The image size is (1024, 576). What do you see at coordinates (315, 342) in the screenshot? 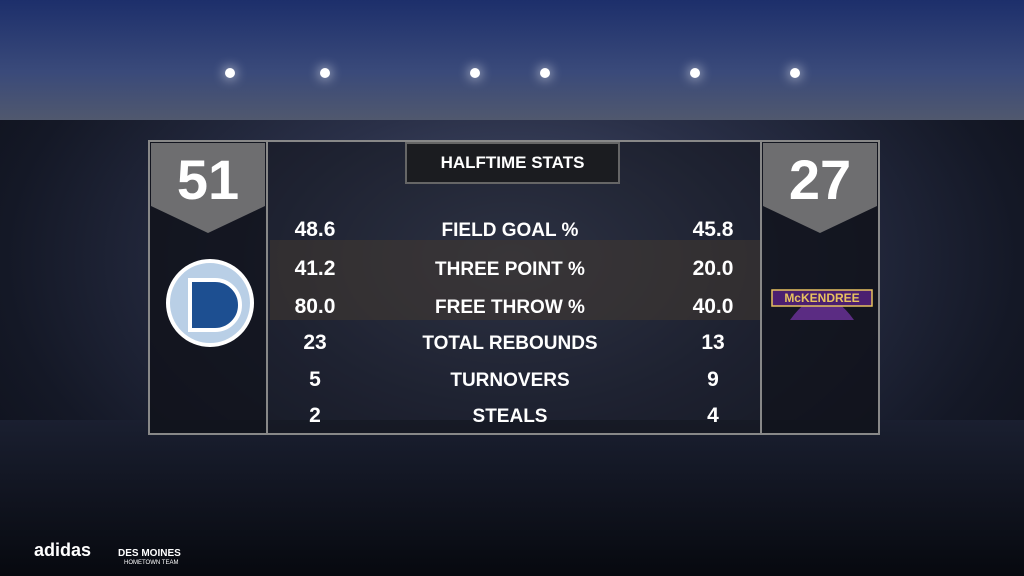
I see `home-value: 23` at bounding box center [315, 342].